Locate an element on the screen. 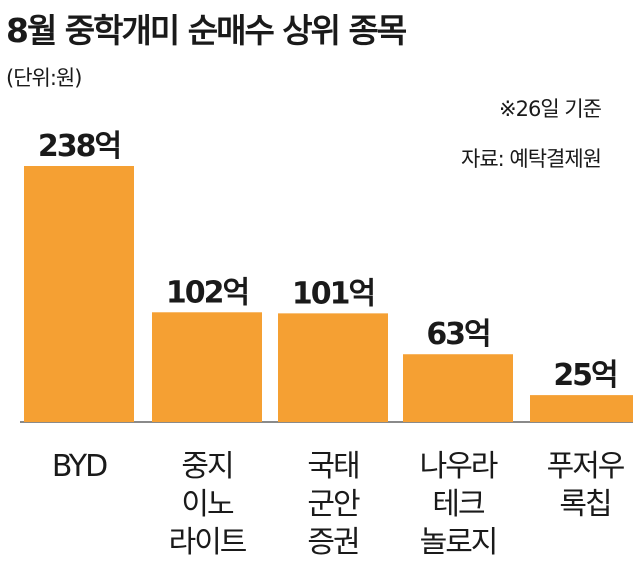 The width and height of the screenshot is (633, 567). category-label-4-line-0: 푸저우 is located at coordinates (586, 466).